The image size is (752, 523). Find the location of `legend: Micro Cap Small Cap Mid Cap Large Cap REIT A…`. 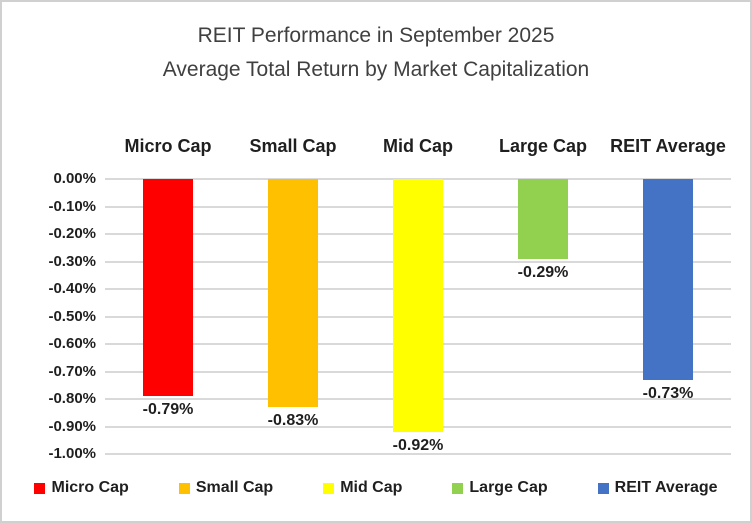

legend: Micro Cap Small Cap Mid Cap Large Cap REIT A… is located at coordinates (376, 488).